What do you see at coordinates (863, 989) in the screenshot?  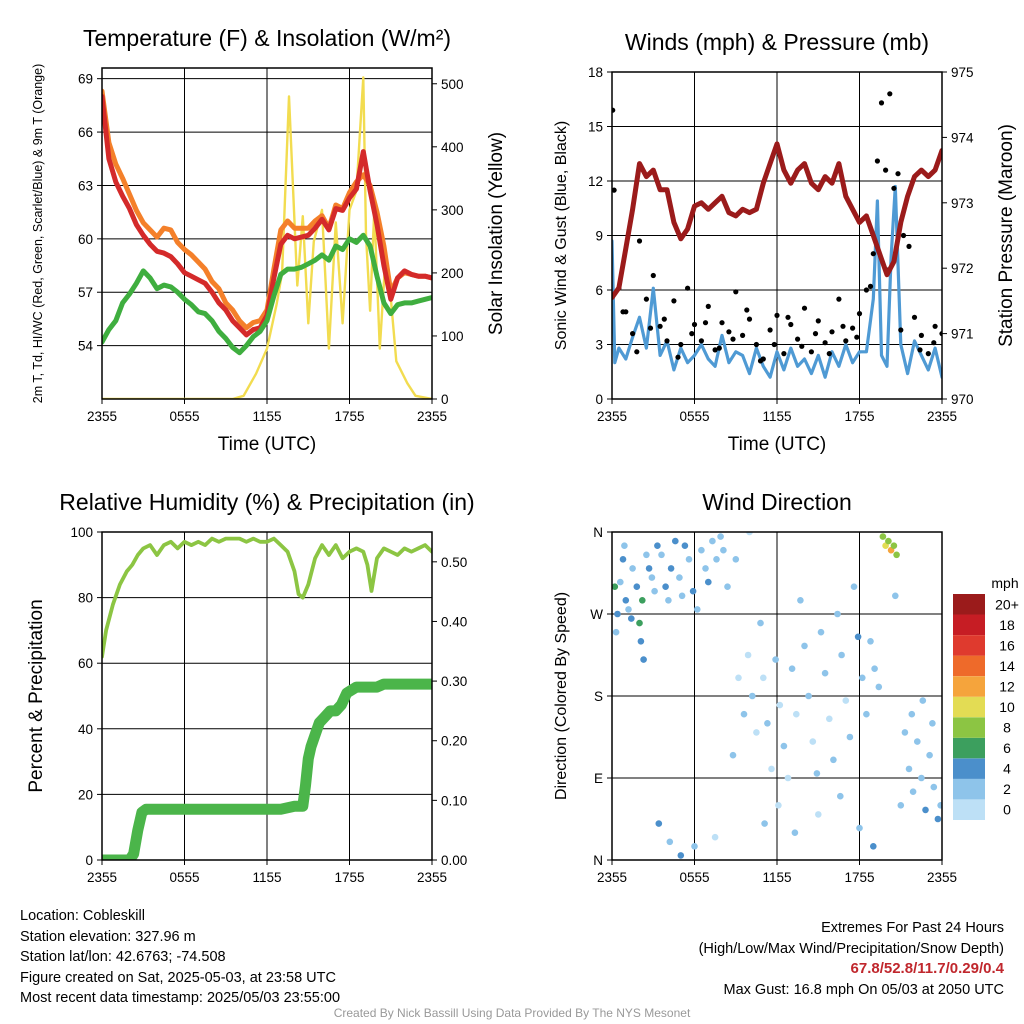 I see `max-gust: Max Gust: 16.8 mph On 05/03 at 2050 UTC` at bounding box center [863, 989].